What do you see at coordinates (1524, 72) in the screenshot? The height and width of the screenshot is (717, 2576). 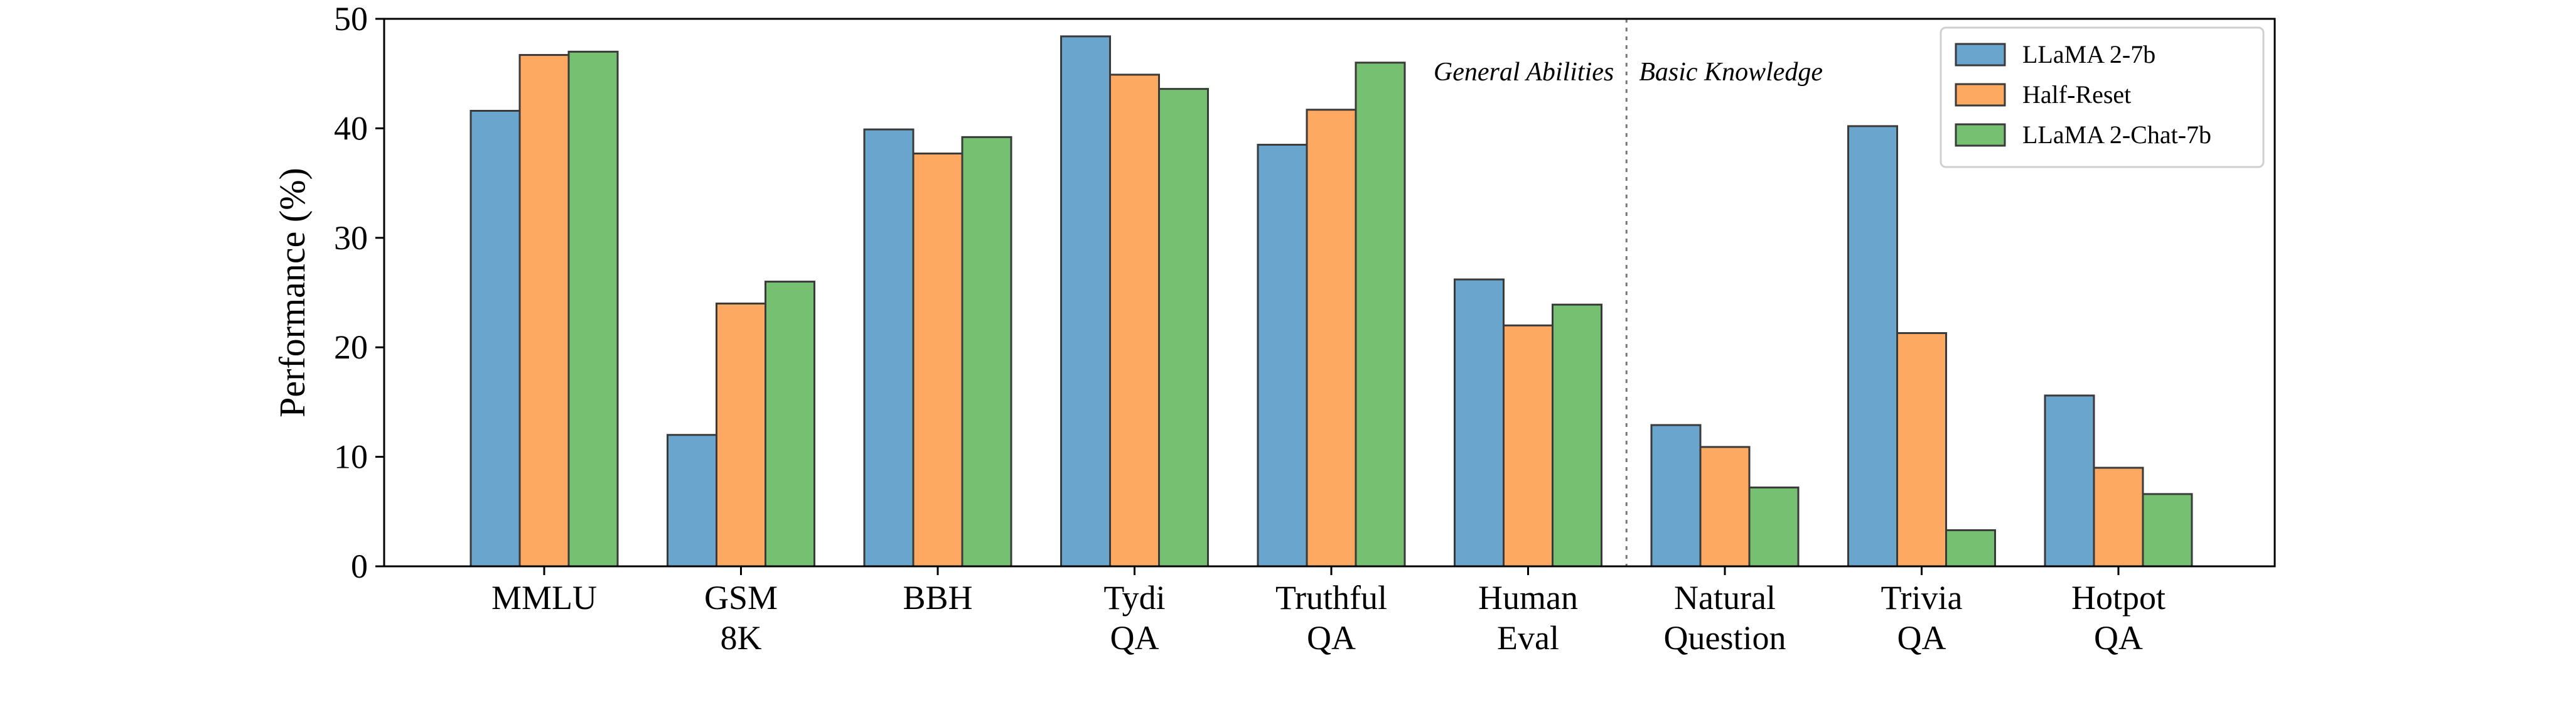 I see `general-abilities-label: General Abilities` at bounding box center [1524, 72].